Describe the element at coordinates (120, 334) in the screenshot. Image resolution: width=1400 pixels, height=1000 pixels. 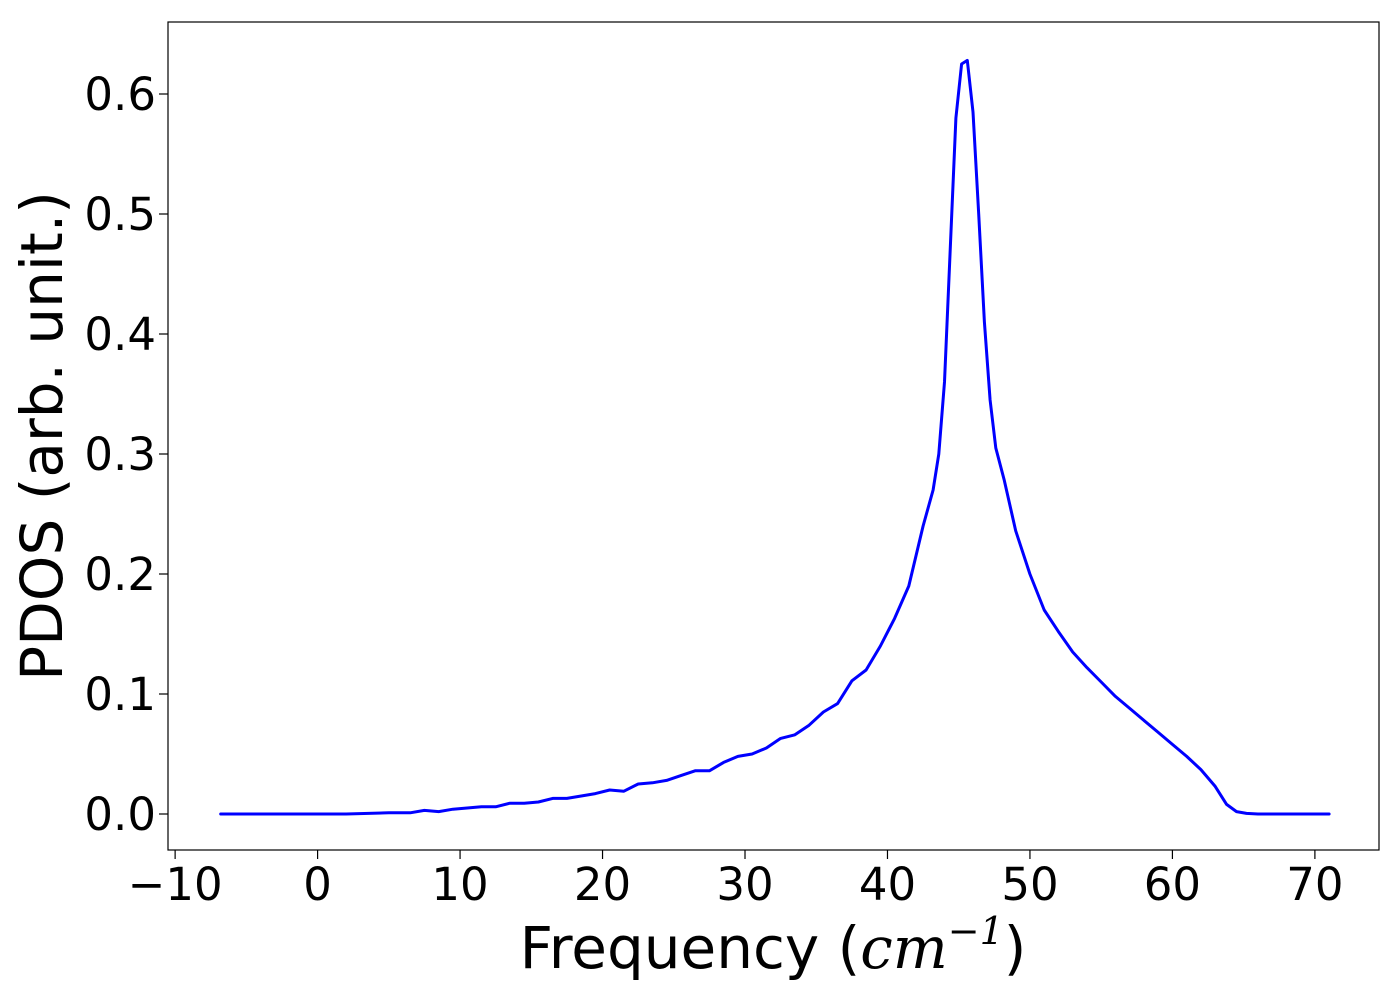
I see `y-tick-label: 0.4` at that location.